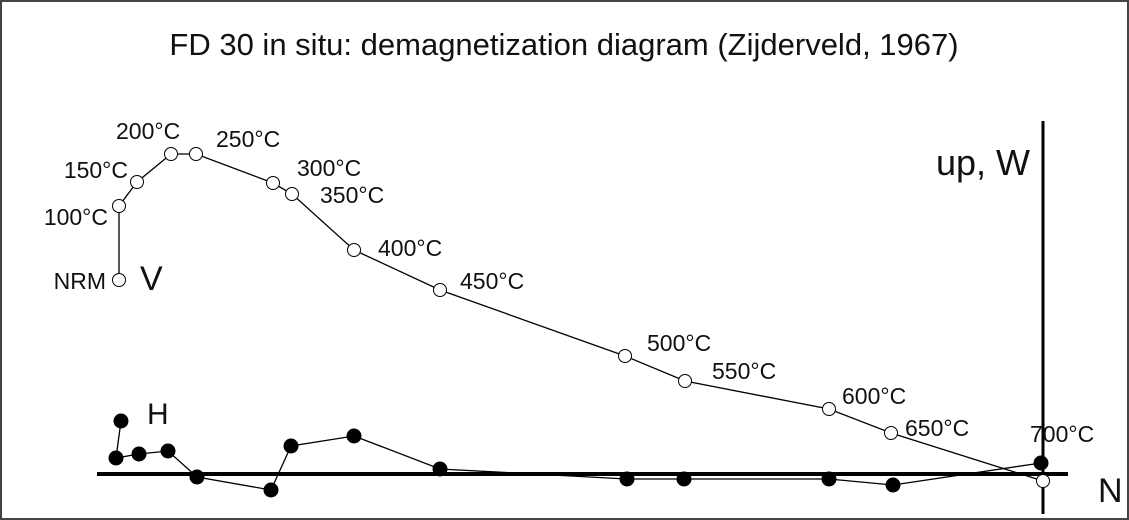 The height and width of the screenshot is (520, 1129). What do you see at coordinates (744, 371) in the screenshot?
I see `step-label: 550°C` at bounding box center [744, 371].